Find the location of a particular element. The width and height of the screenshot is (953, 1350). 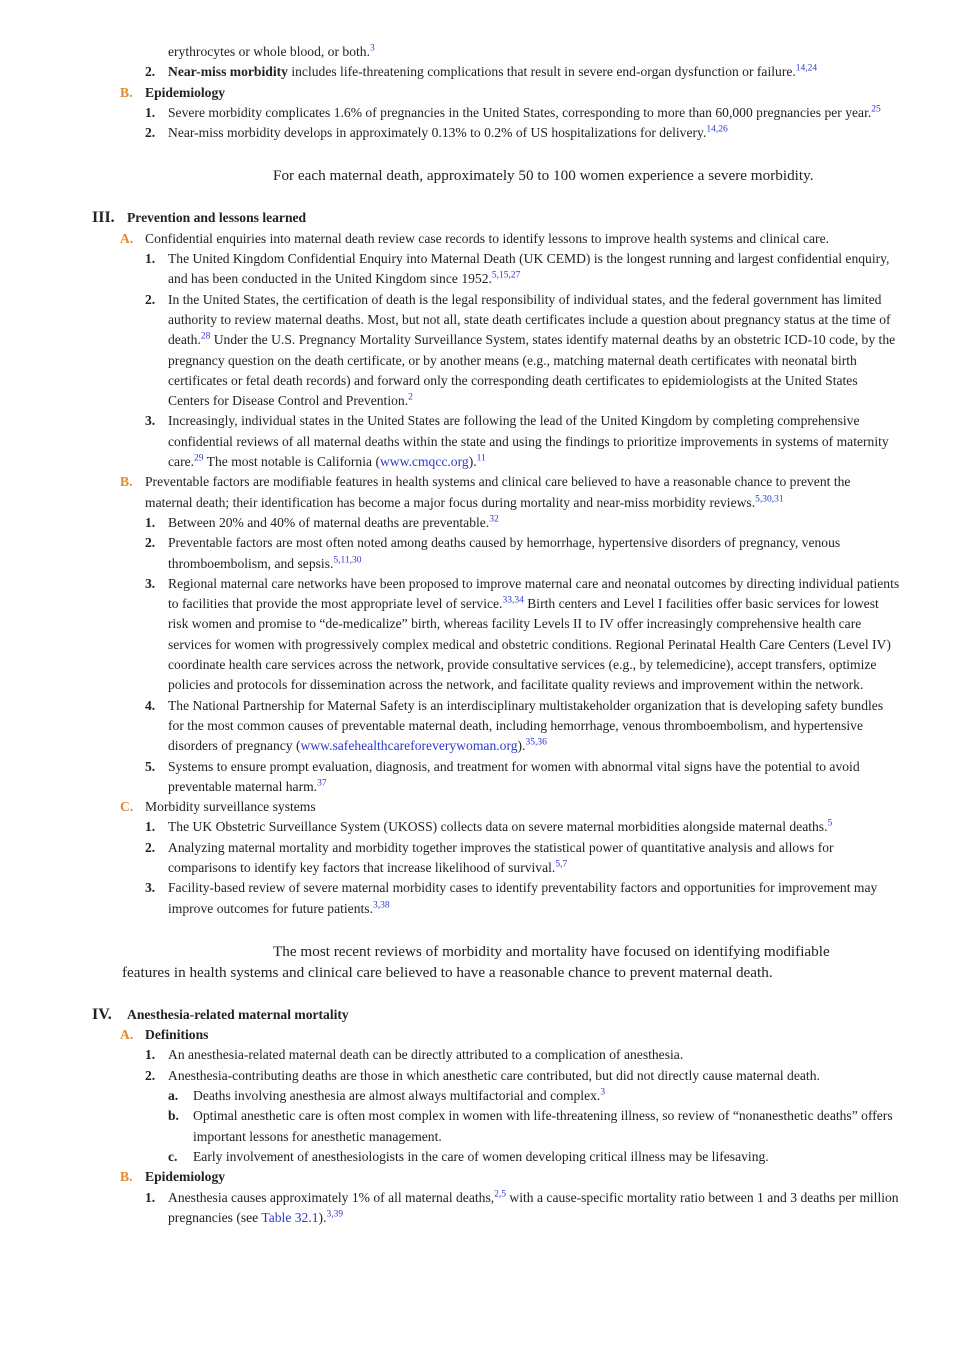

section-numeral: IV. is located at coordinates (102, 1014).